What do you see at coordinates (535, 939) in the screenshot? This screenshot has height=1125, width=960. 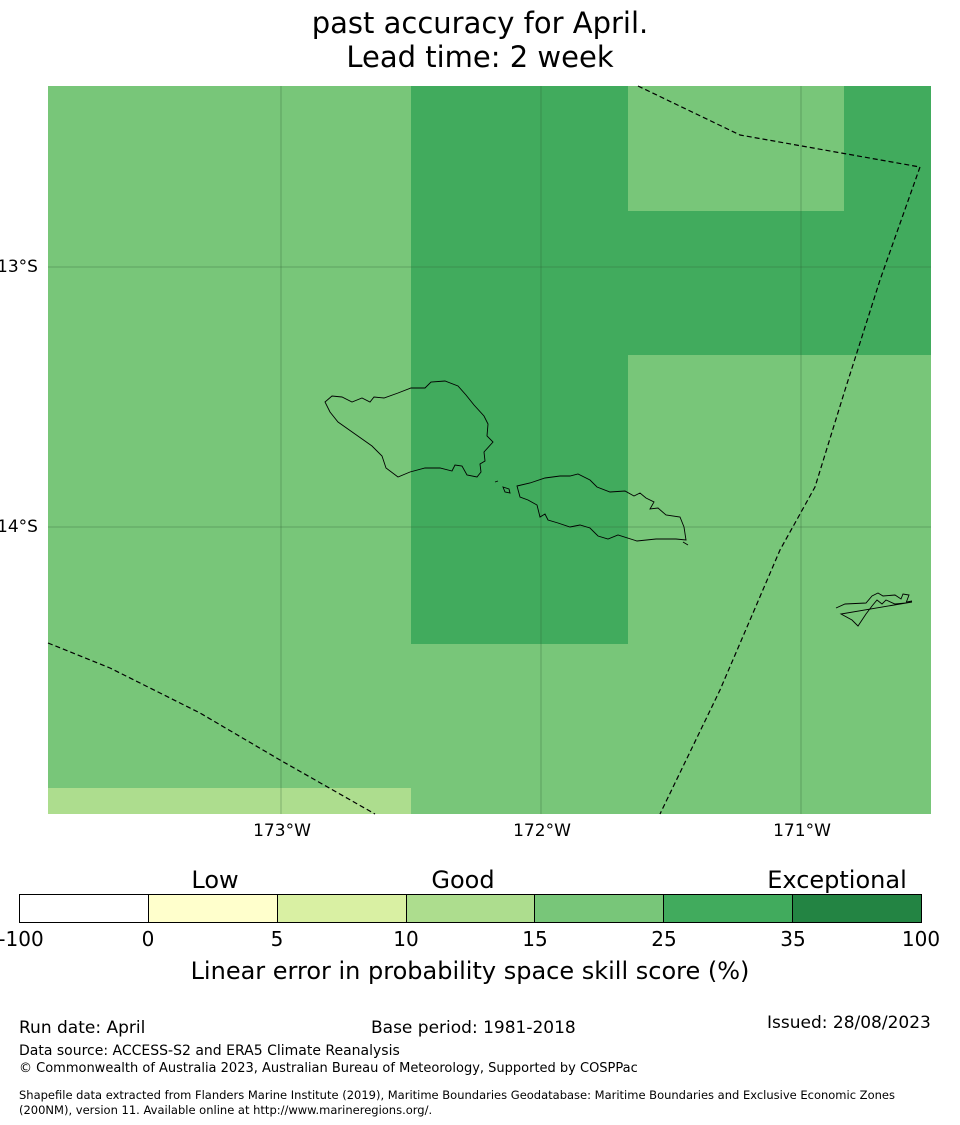 I see `colorbar-tick: 15` at bounding box center [535, 939].